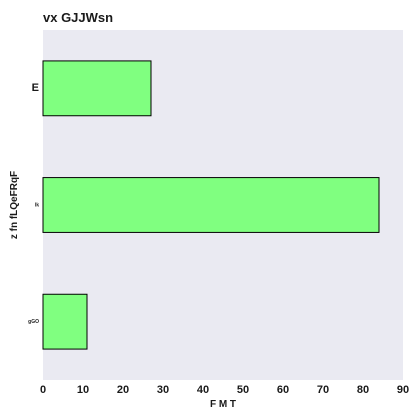  I want to click on x-tick-label-1: 10, so click(83, 390).